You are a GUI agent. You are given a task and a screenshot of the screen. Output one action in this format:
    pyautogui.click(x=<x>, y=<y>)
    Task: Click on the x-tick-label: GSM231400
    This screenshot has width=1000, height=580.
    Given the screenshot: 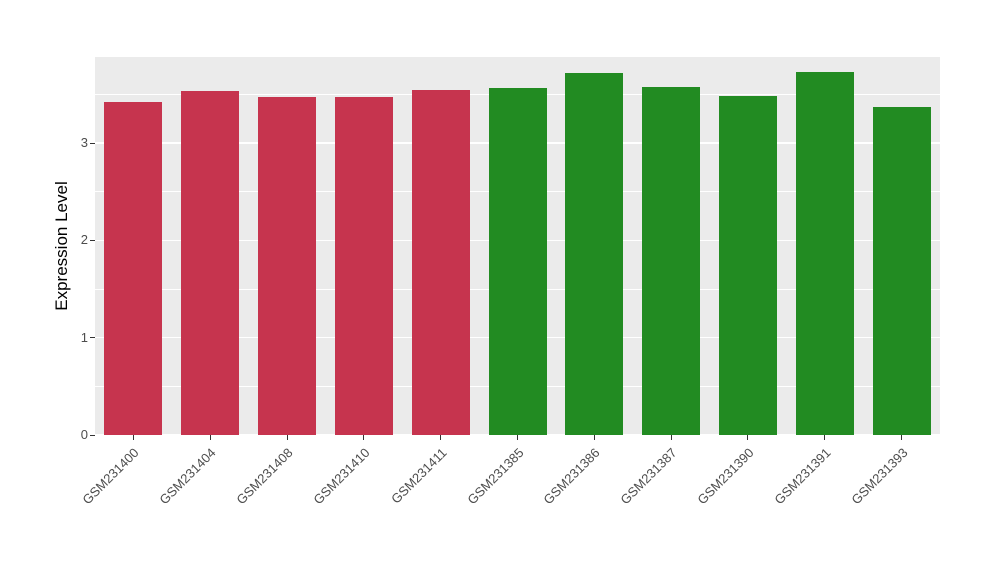 What is the action you would take?
    pyautogui.click(x=111, y=476)
    